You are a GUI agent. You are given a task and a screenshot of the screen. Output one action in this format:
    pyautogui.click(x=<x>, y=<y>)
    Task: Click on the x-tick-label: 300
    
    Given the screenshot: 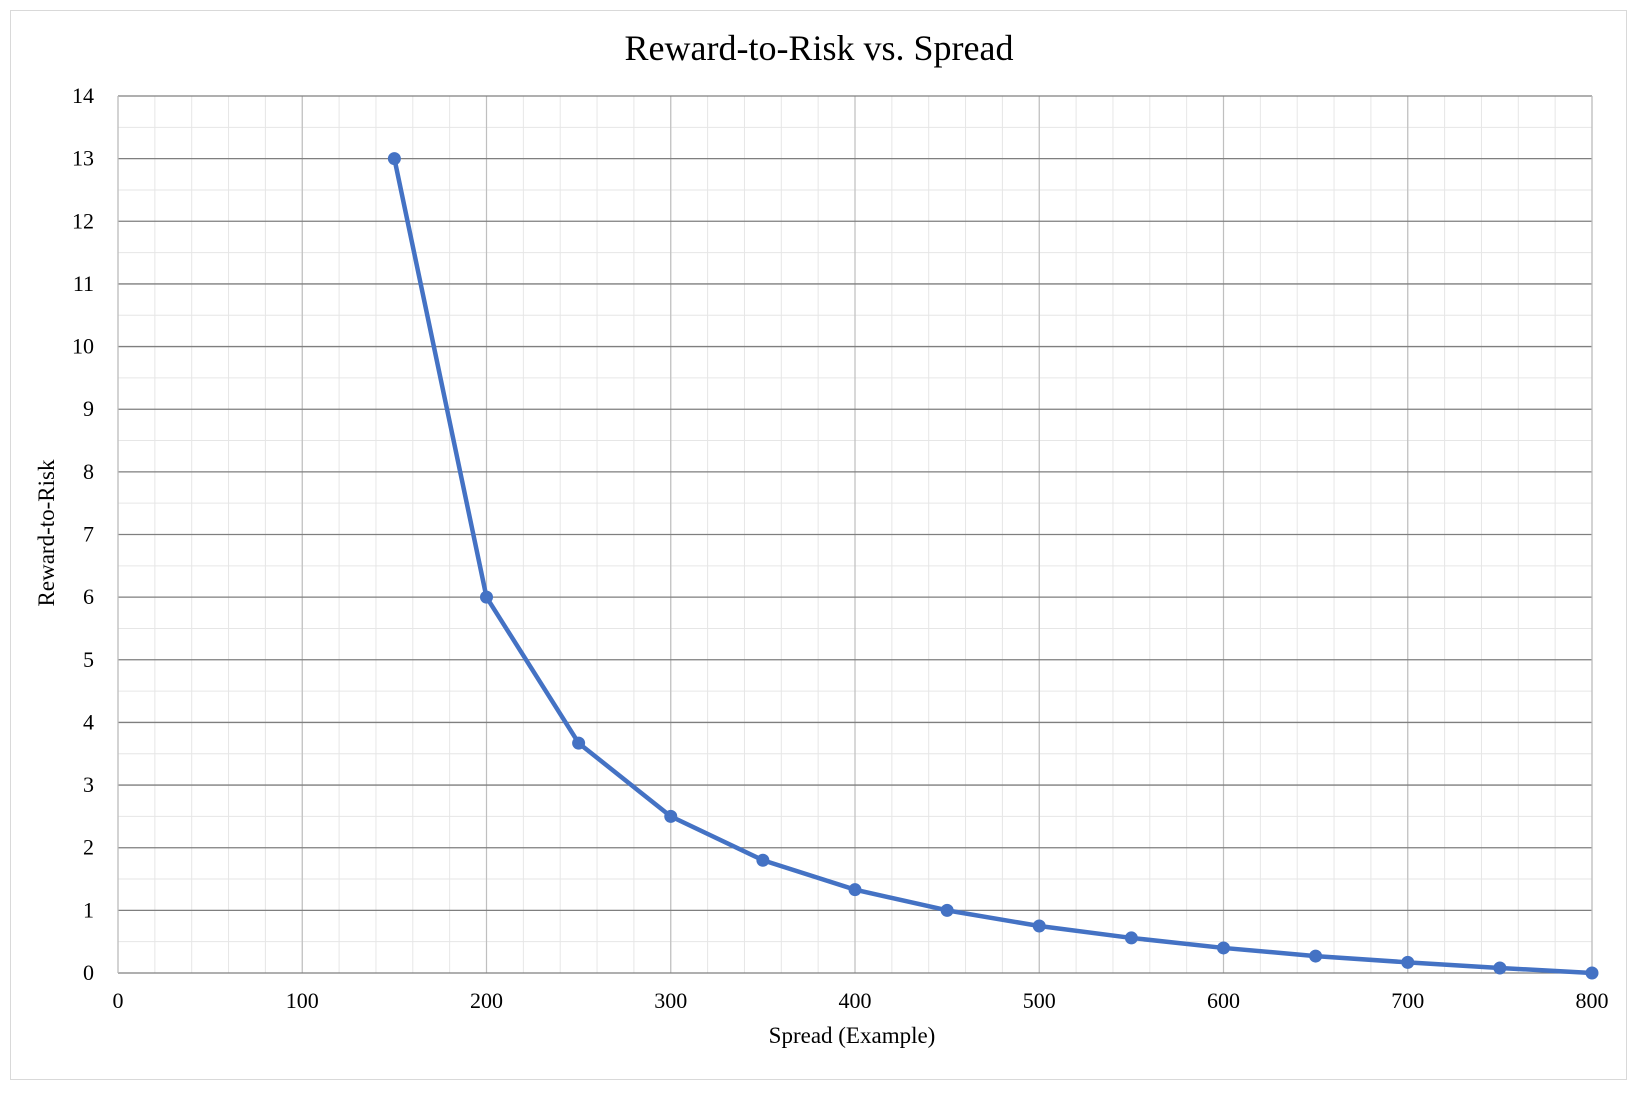 What is the action you would take?
    pyautogui.click(x=670, y=1000)
    